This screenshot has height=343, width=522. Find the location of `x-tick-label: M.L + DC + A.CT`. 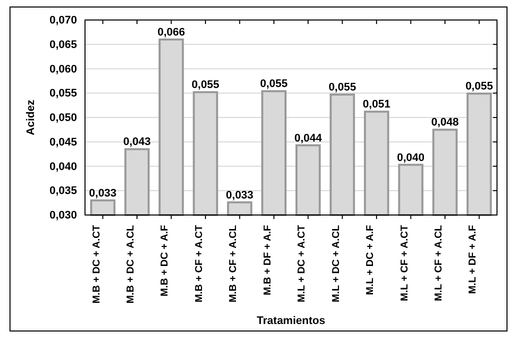

x-tick-label: M.L + DC + A.CT is located at coordinates (302, 263).